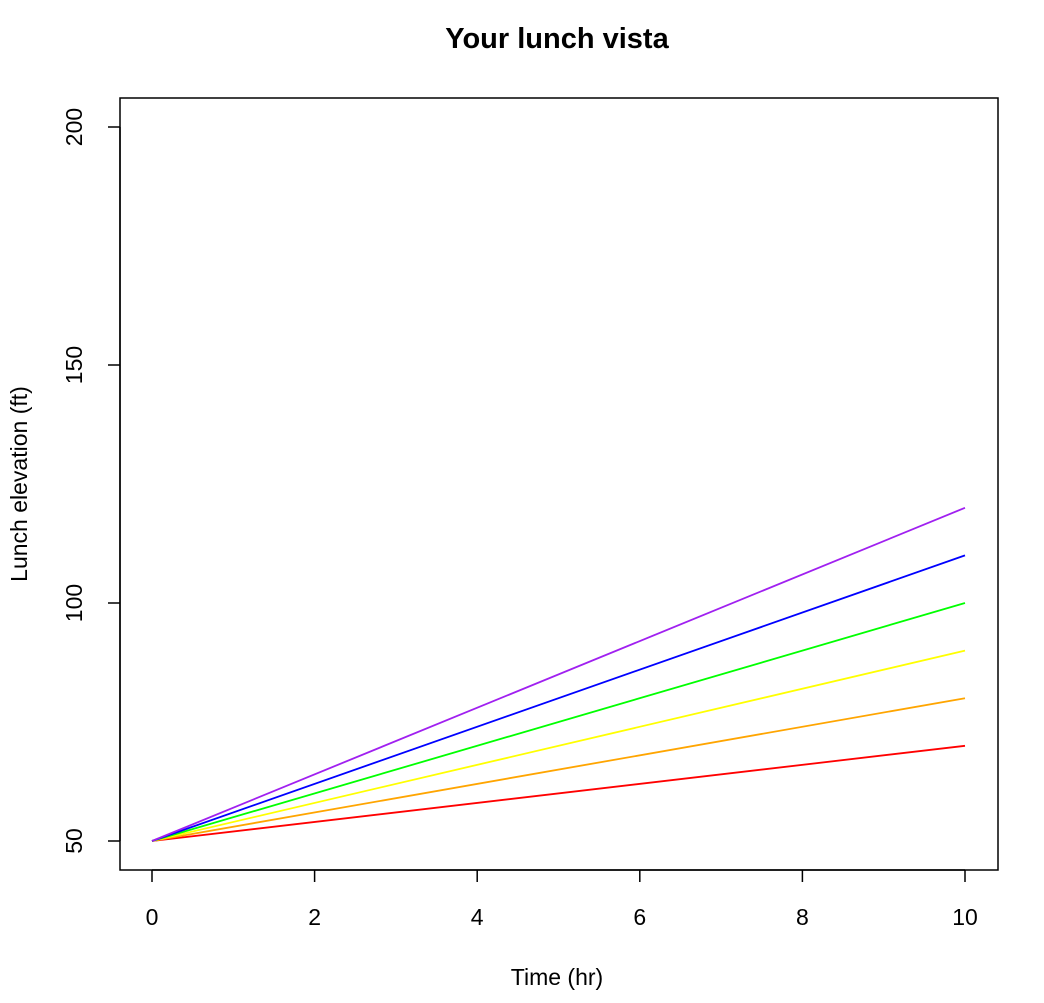 This screenshot has width=1044, height=1003. What do you see at coordinates (639, 917) in the screenshot?
I see `x-tick-label: 6` at bounding box center [639, 917].